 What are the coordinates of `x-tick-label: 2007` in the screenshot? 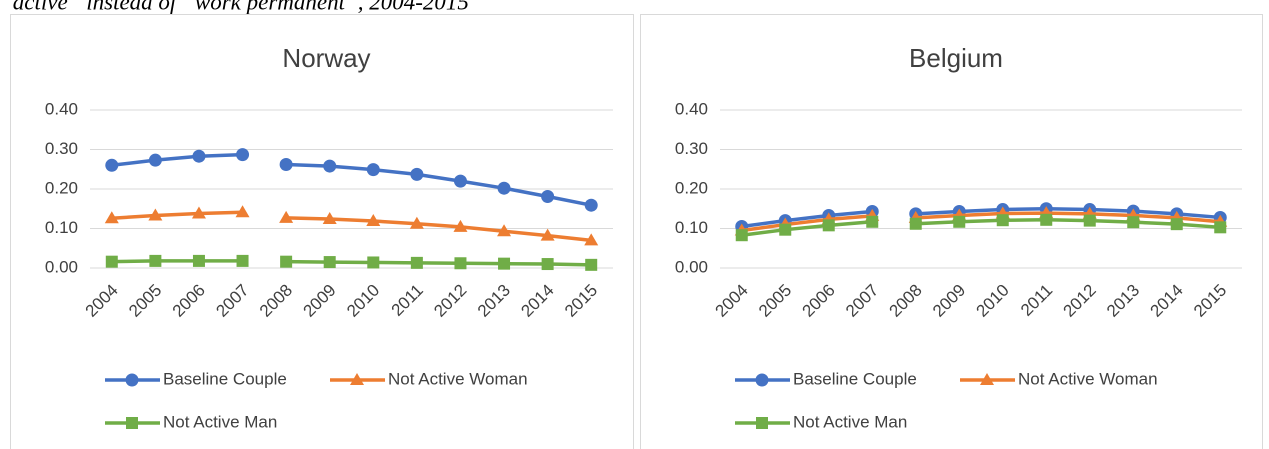 It's located at (232, 301).